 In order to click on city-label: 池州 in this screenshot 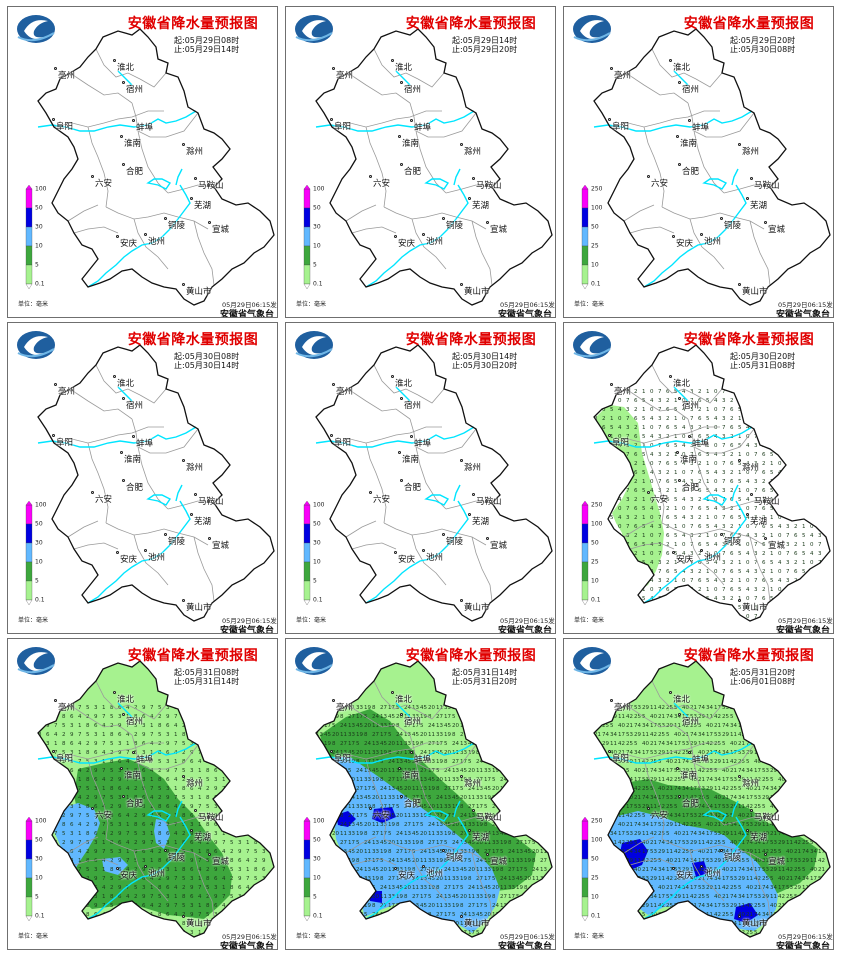, I will do `click(435, 242)`.